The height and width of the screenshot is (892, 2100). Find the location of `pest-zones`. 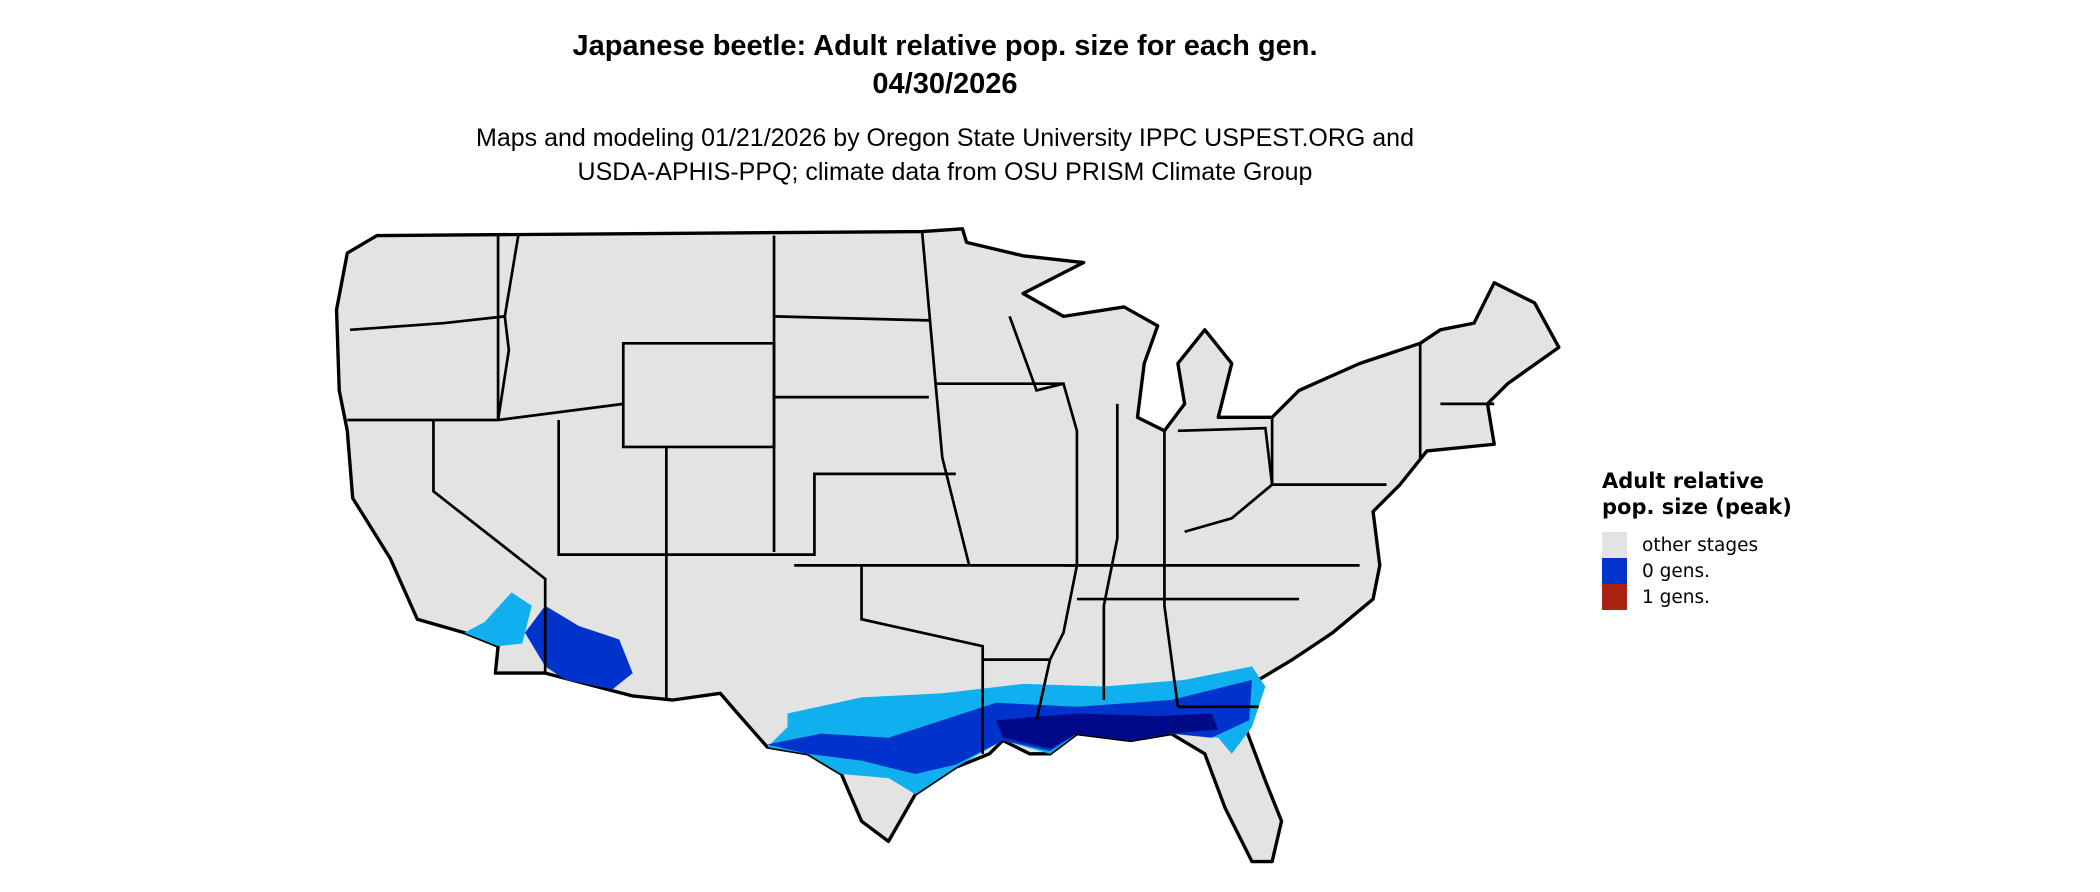

pest-zones is located at coordinates (865, 693).